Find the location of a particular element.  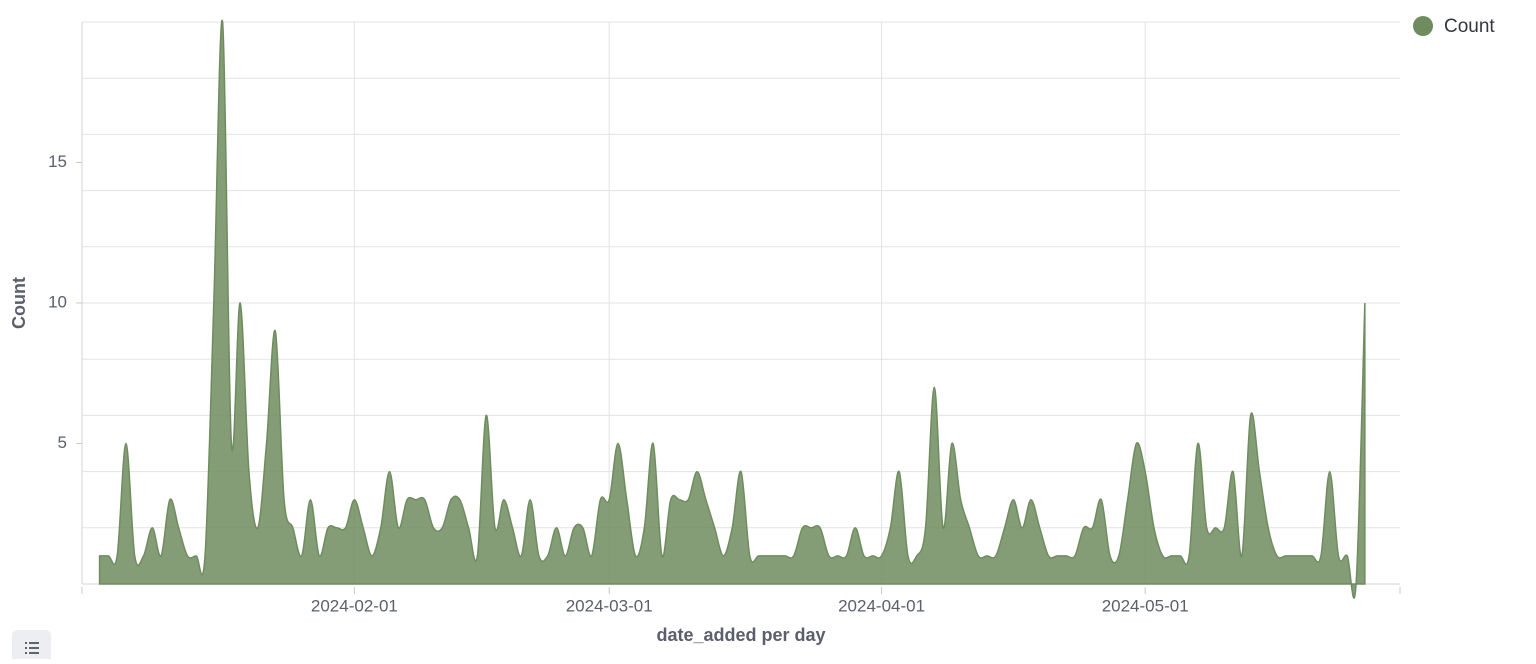

x-tick-label: 2024-04-01 is located at coordinates (881, 605).